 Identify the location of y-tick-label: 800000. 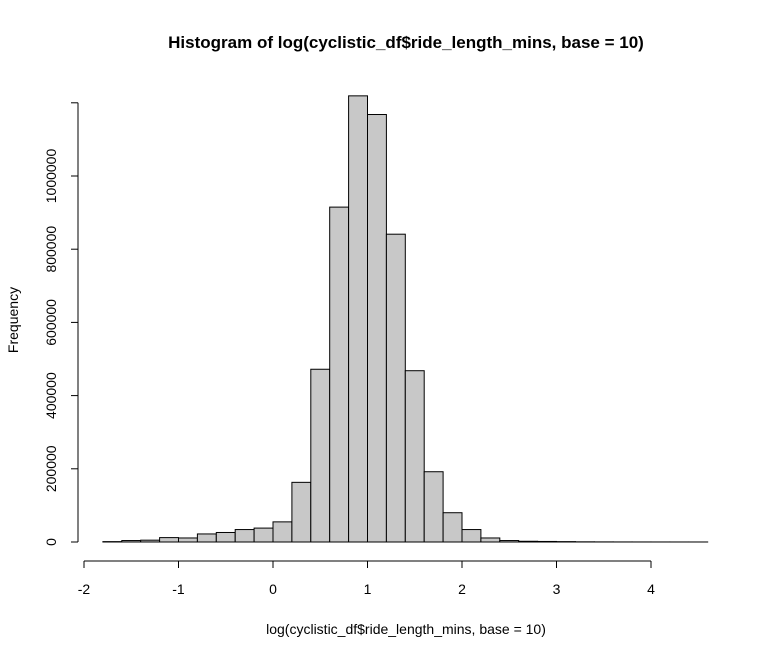
(51, 249).